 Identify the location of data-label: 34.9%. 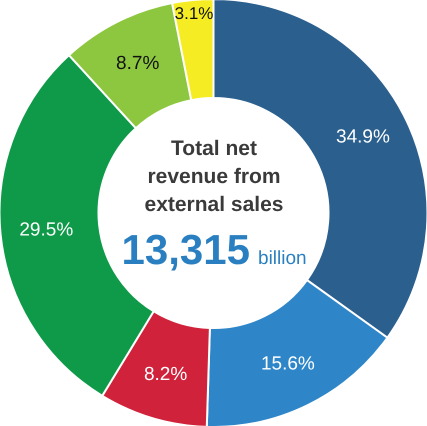
(363, 137).